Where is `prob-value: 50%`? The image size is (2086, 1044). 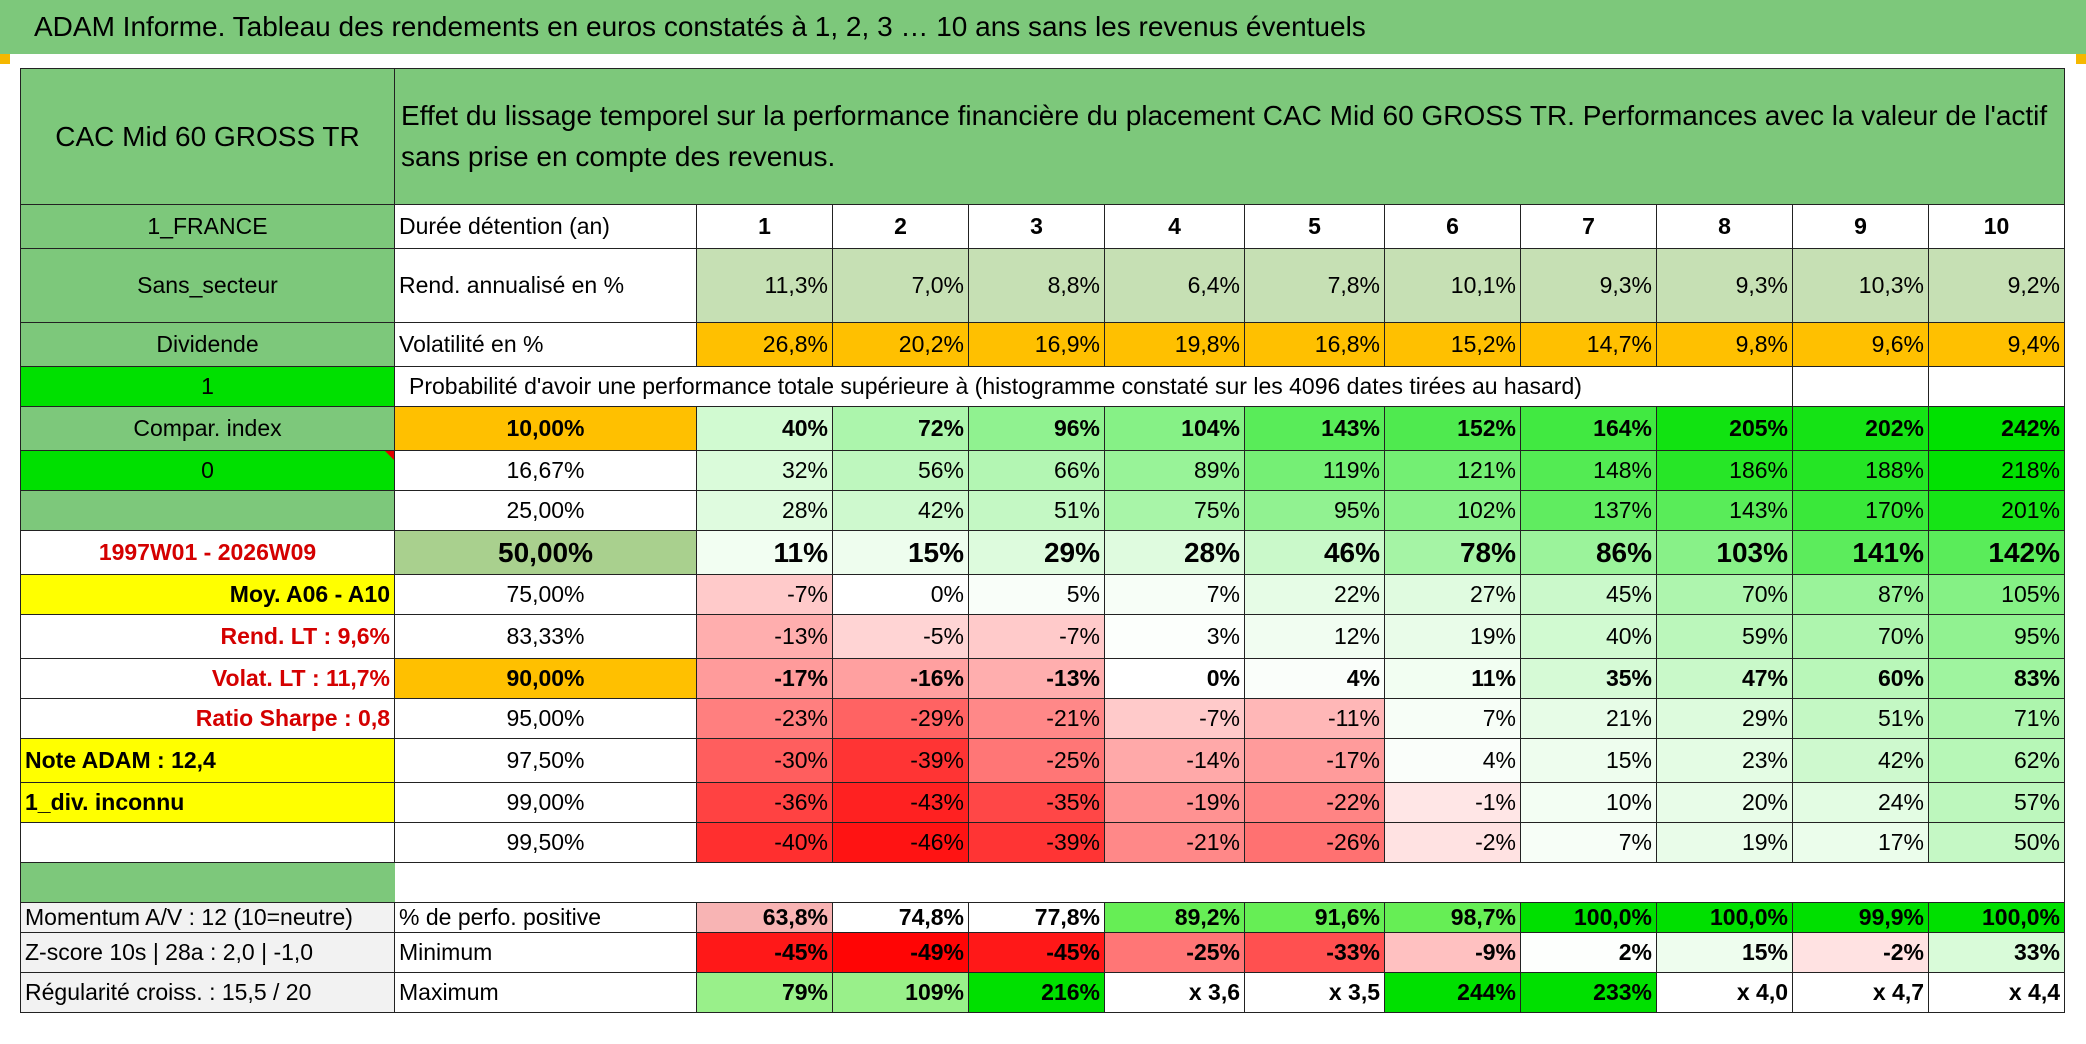
prob-value: 50% is located at coordinates (1996, 842).